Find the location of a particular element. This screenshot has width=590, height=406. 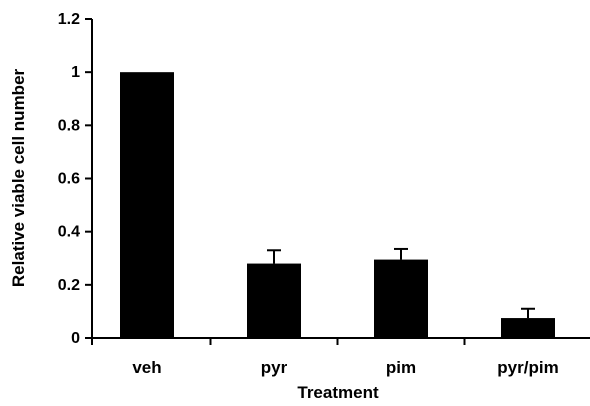

bar-pyr is located at coordinates (274, 300).